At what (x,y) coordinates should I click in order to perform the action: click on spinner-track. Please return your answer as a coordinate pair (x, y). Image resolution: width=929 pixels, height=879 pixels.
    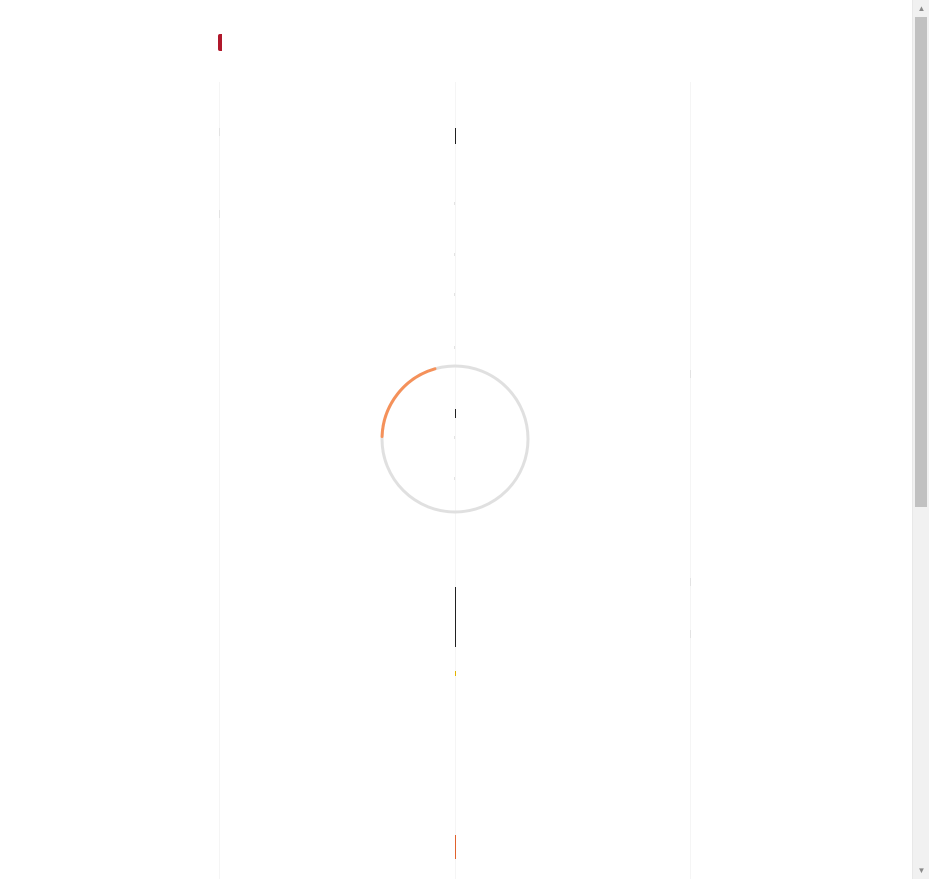
    Looking at the image, I should click on (455, 439).